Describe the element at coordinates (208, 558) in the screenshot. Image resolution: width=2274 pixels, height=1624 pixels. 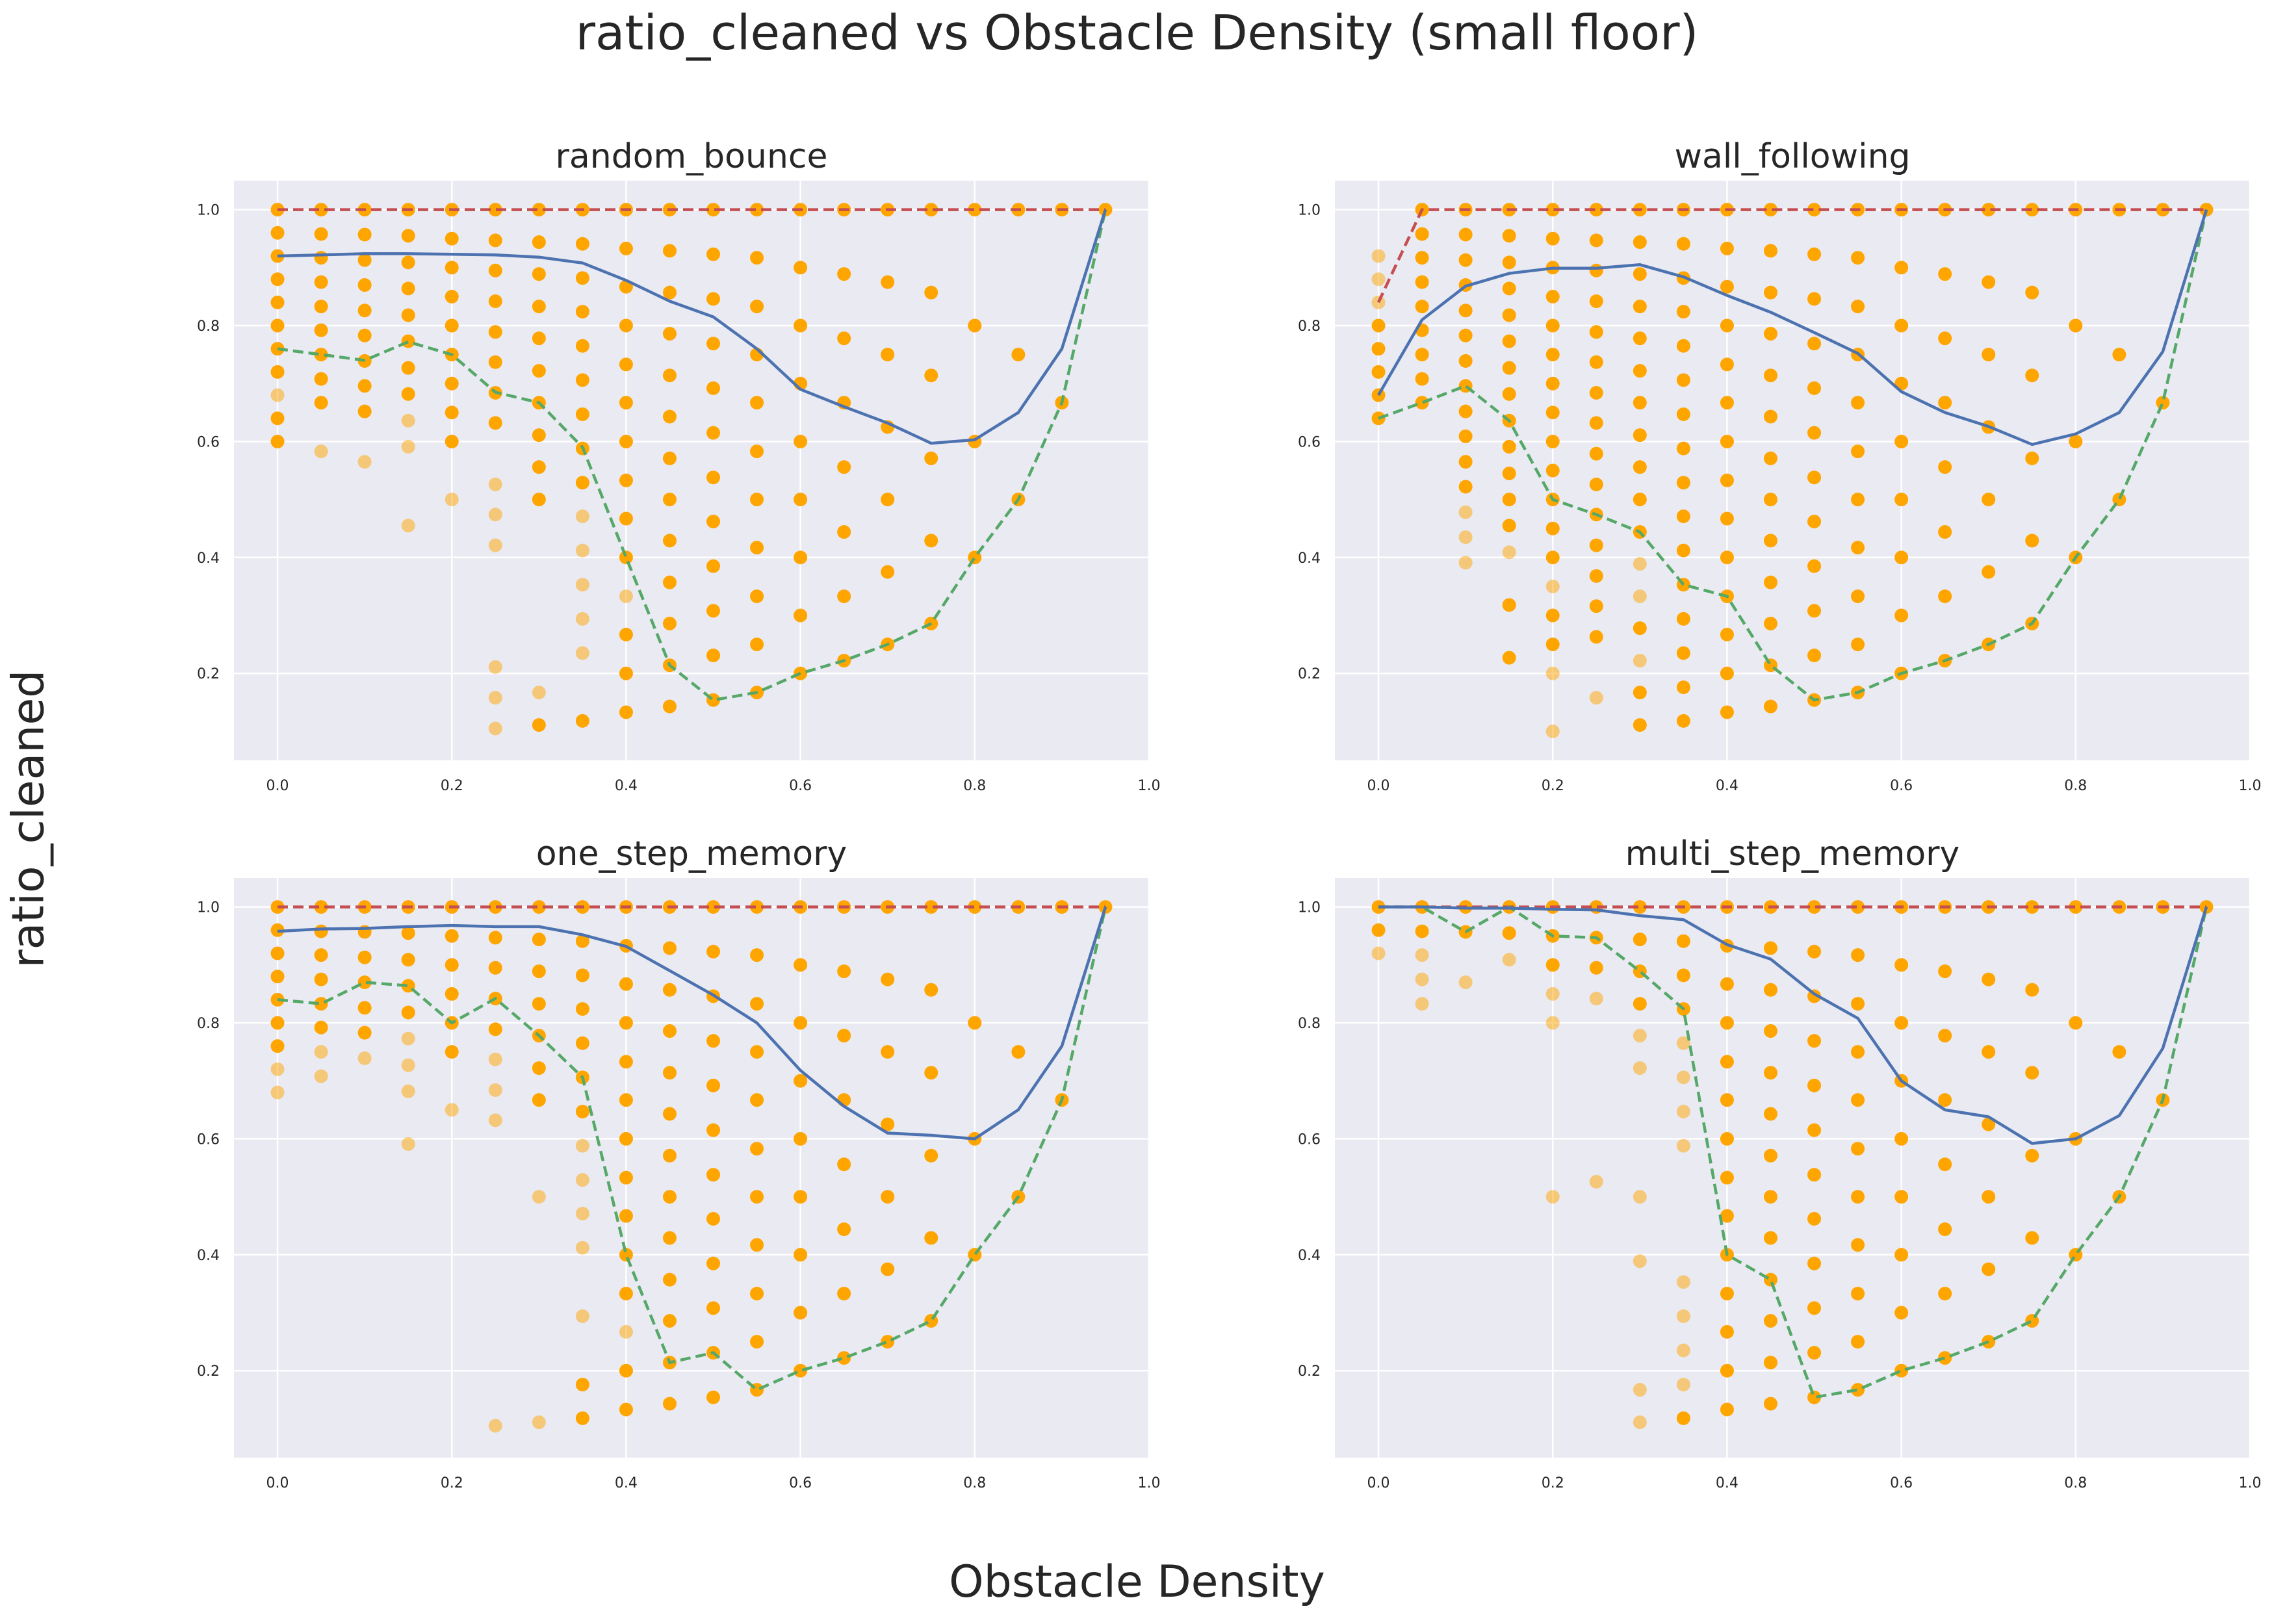
I see `y-tick-label: 0.4` at that location.